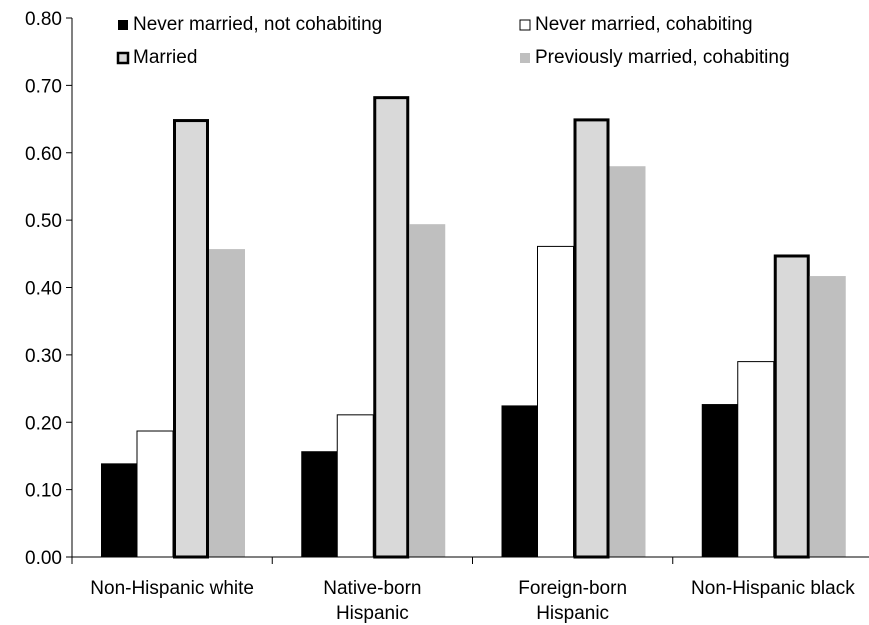 This screenshot has width=869, height=625. I want to click on y-tick-label: 0.80, so click(43, 19).